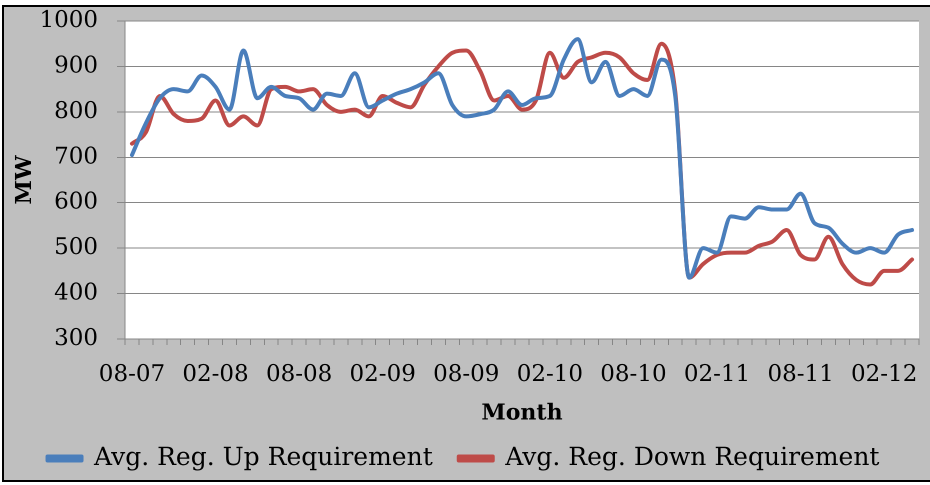 Image resolution: width=930 pixels, height=485 pixels. Describe the element at coordinates (215, 373) in the screenshot. I see `x-tick-label: 02-08` at that location.